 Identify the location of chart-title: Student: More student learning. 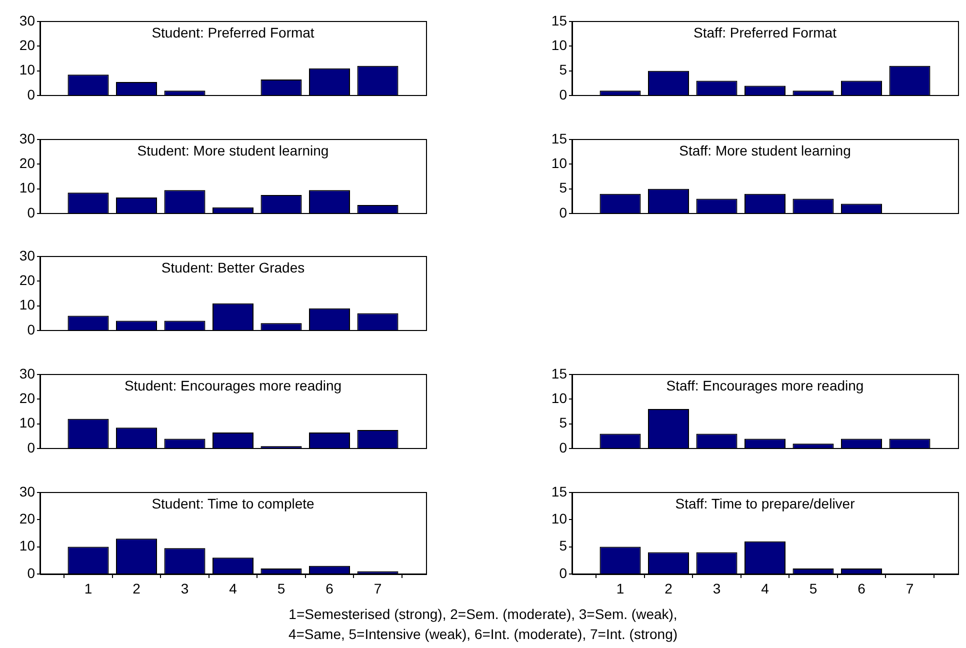
(233, 150).